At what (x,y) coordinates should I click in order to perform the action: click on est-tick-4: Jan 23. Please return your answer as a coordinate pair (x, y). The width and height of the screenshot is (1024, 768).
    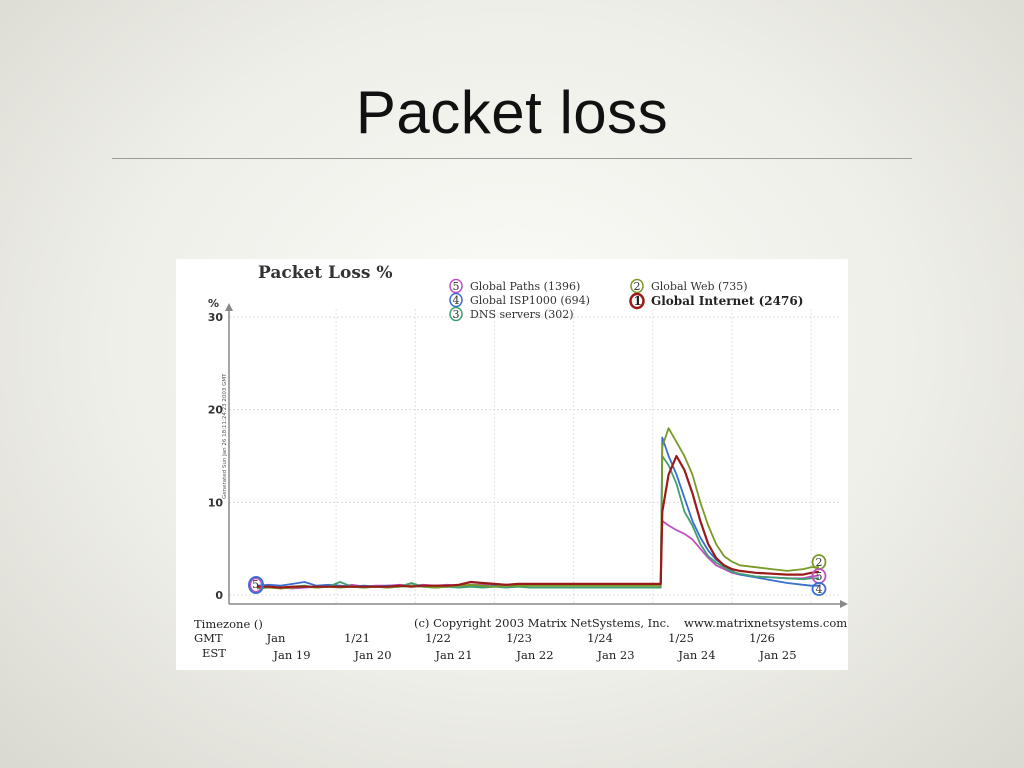
    Looking at the image, I should click on (615, 655).